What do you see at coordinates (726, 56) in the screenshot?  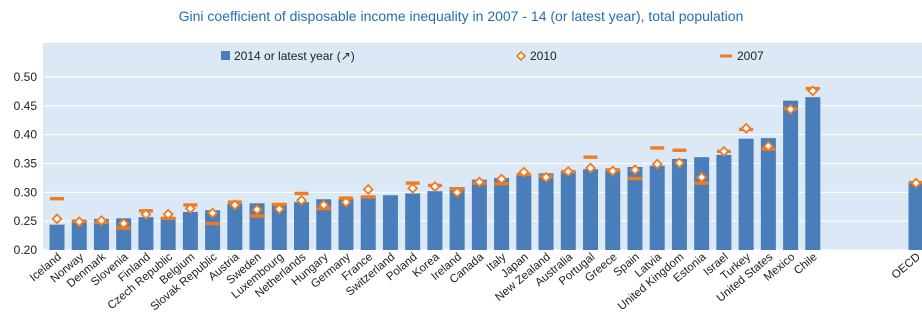 I see `legend-swatch-dash` at bounding box center [726, 56].